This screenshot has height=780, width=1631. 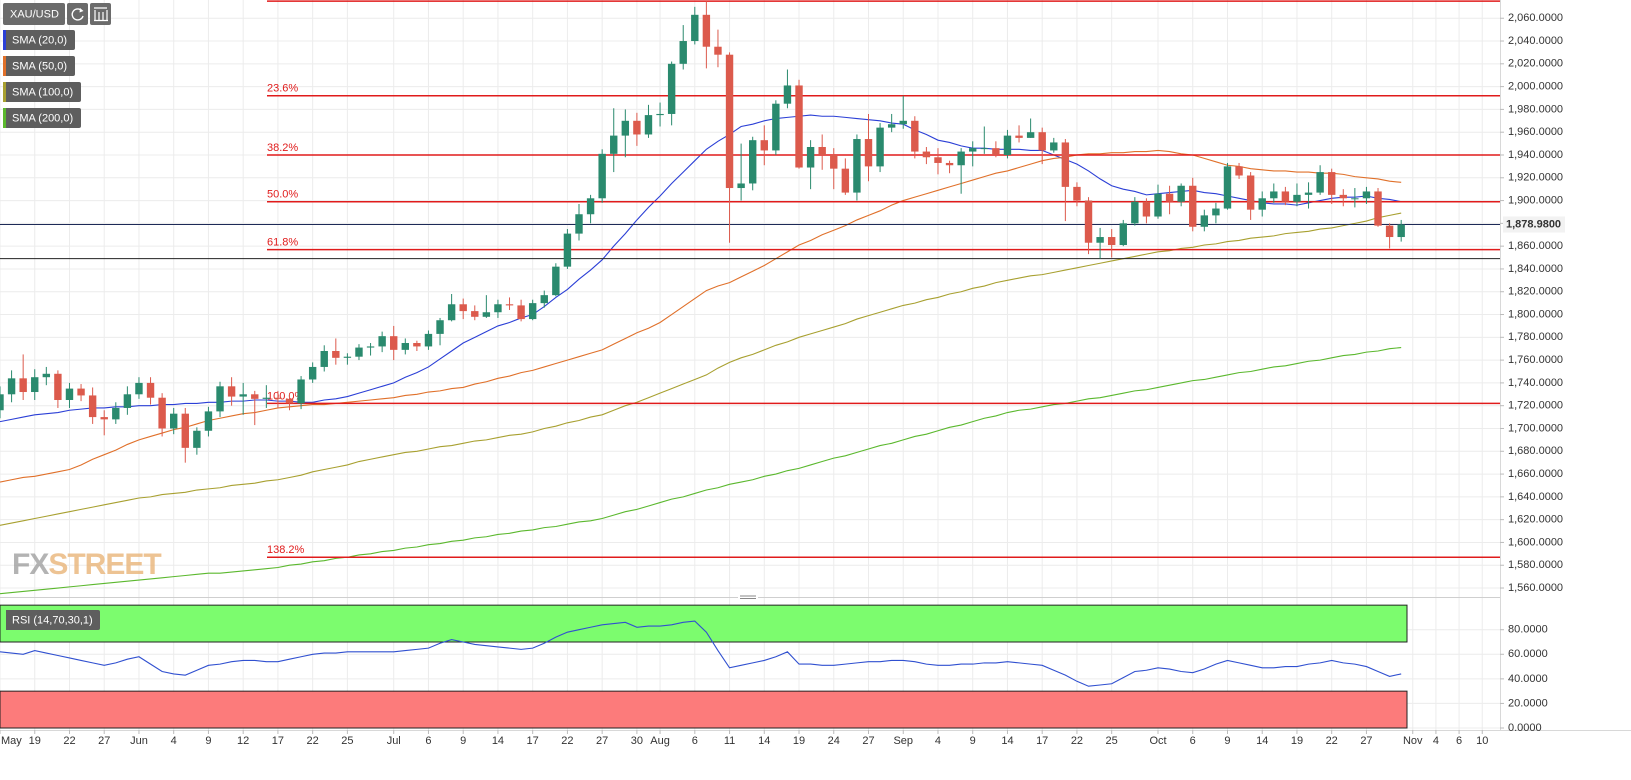 I want to click on y-tick-label: 1,800.0000, so click(x=1535, y=314).